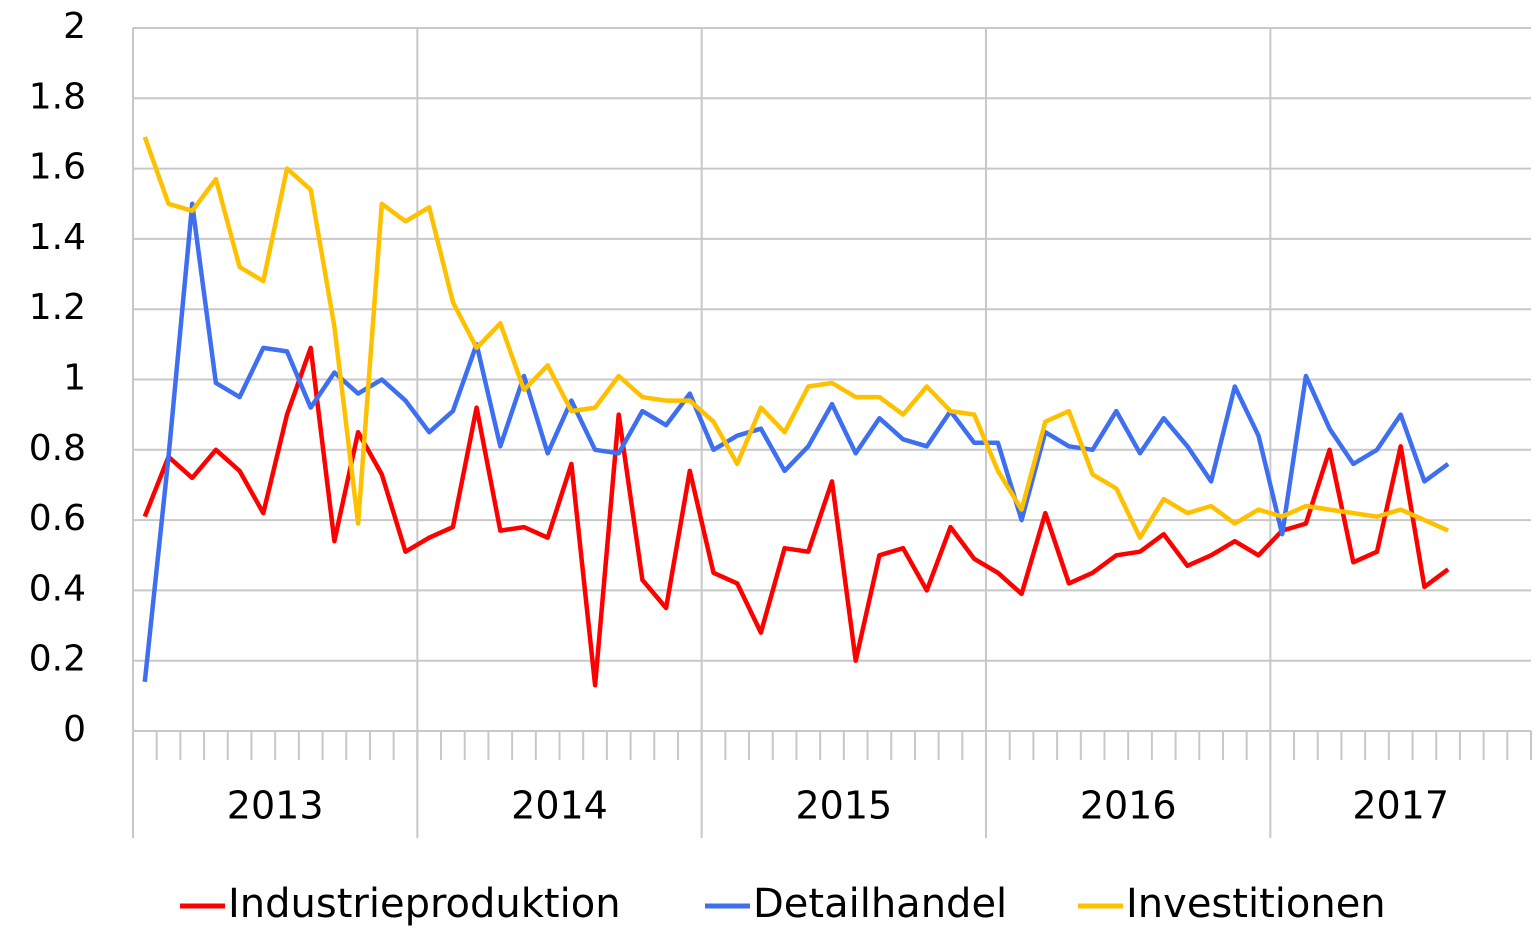 This screenshot has height=932, width=1534. I want to click on y-tick-label: 0.2, so click(57, 659).